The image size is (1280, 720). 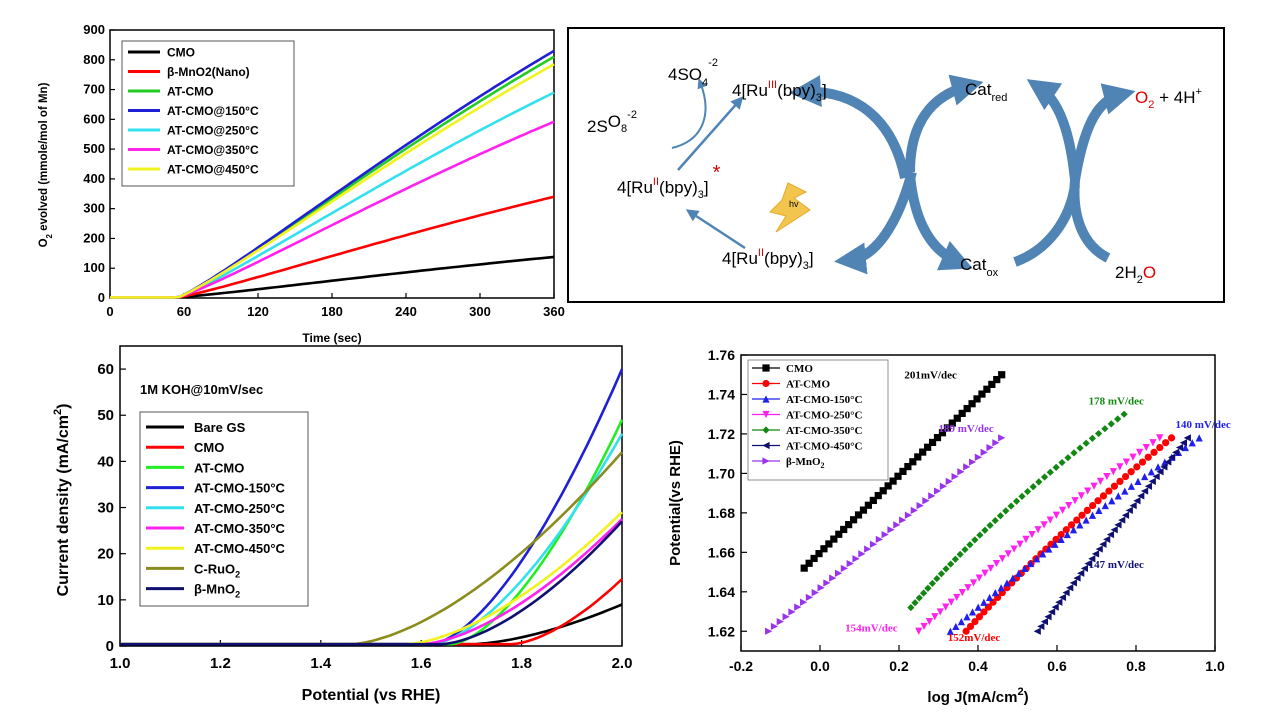 I want to click on c1-y-tick-label-4: 400, so click(x=94, y=178).